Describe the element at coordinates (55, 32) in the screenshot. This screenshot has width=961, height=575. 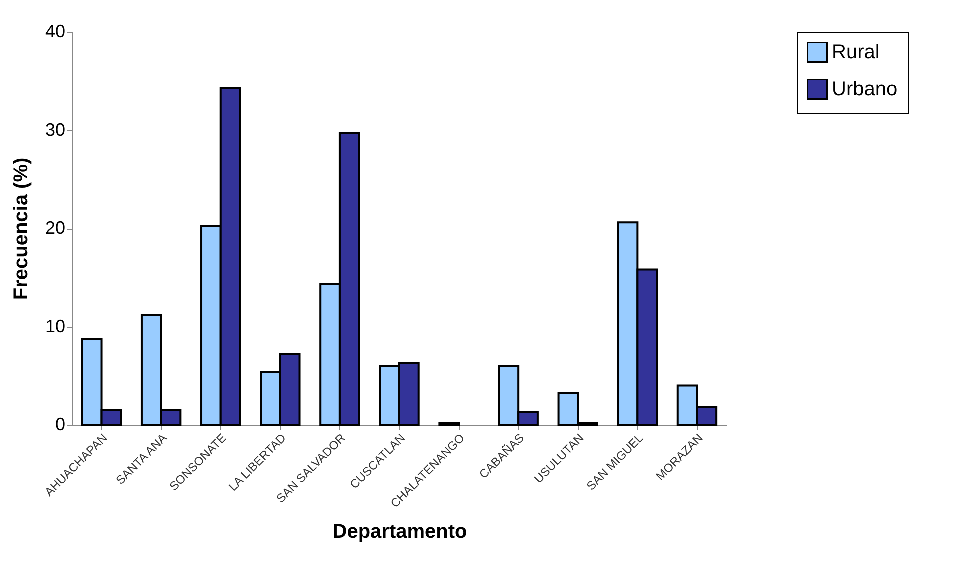
I see `y-tick-label: 40` at that location.